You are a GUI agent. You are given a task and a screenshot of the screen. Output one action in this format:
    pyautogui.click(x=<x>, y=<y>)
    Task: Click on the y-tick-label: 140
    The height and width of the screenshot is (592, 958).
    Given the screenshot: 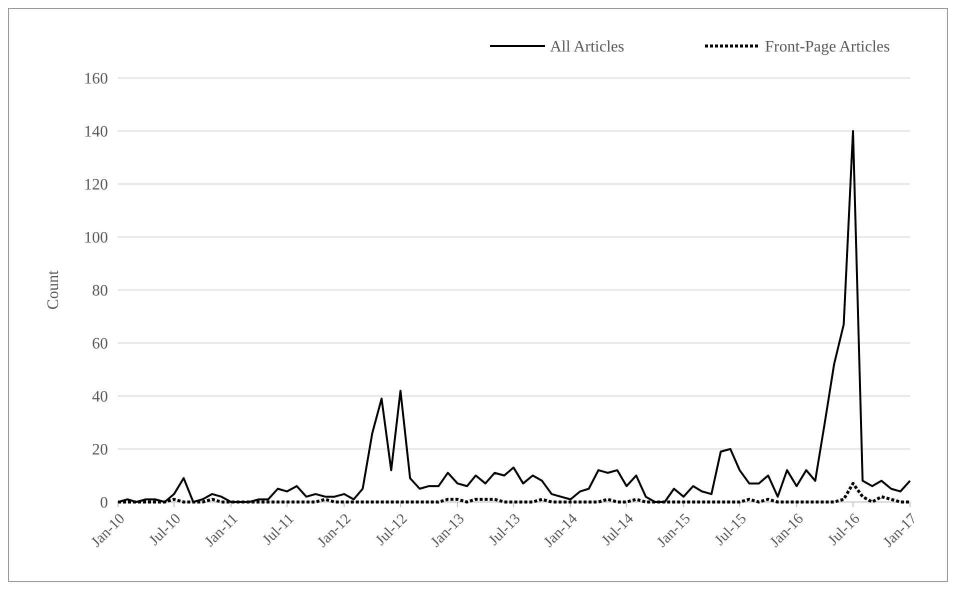 What is the action you would take?
    pyautogui.click(x=96, y=132)
    